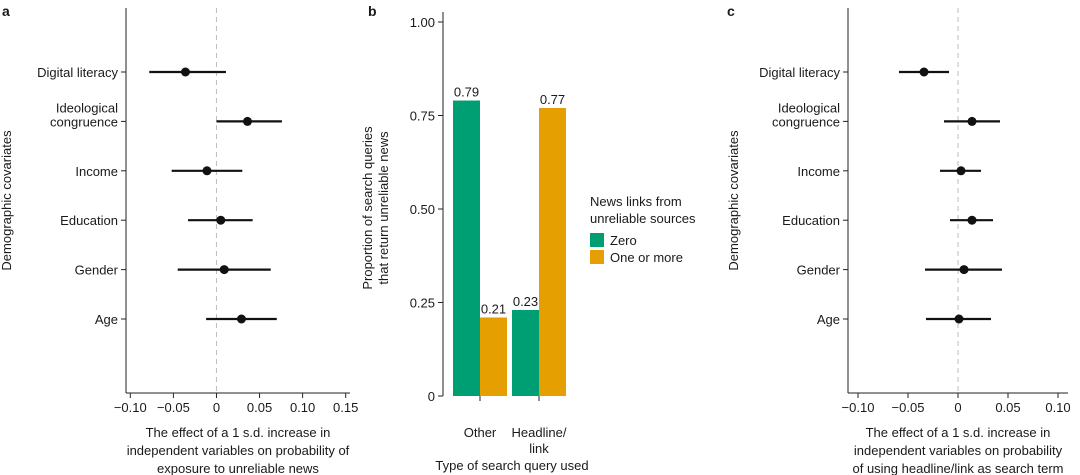  I want to click on x-axis-title: independent variables on probability, so click(958, 450).